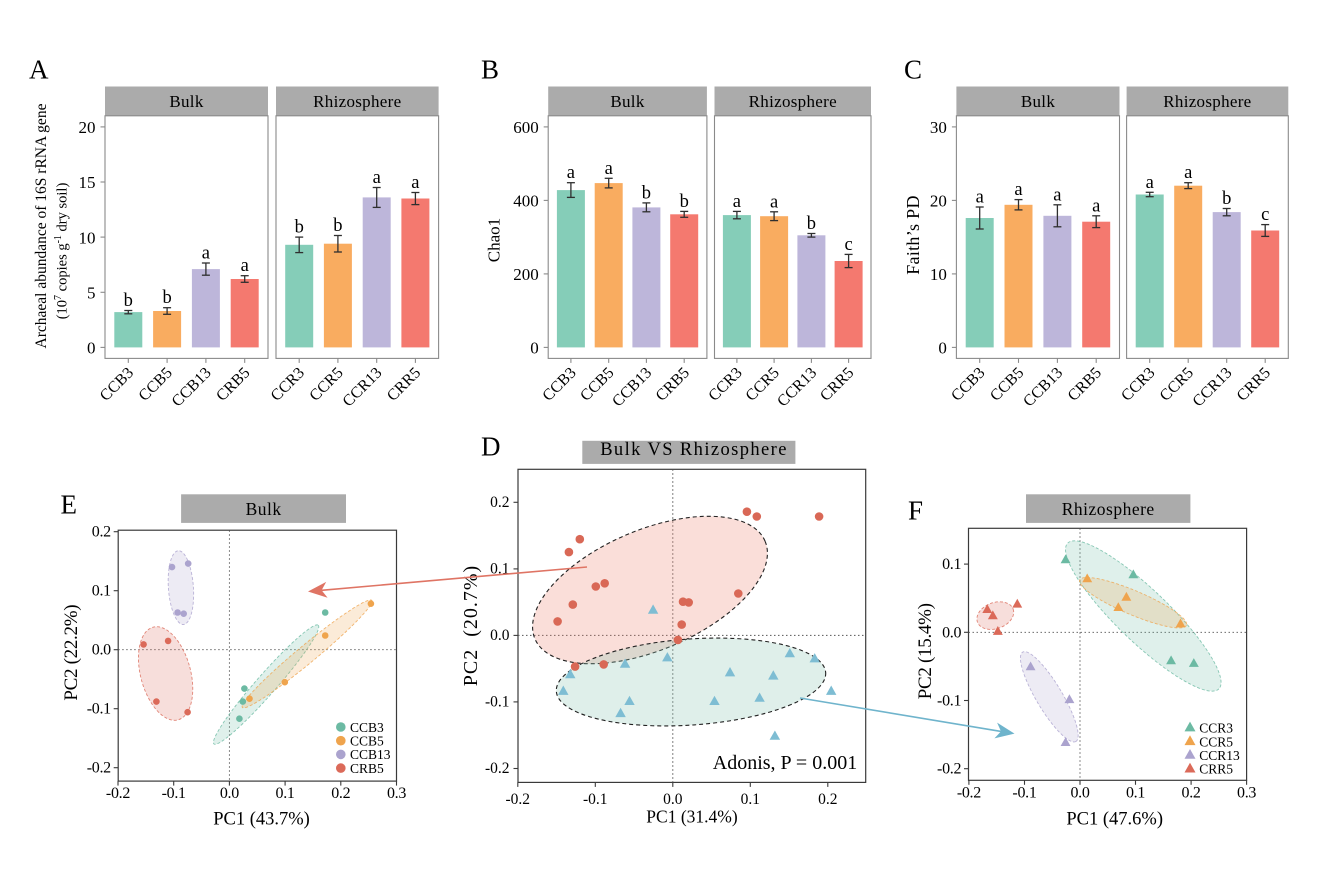 The image size is (1320, 880). I want to click on svg-text: PC1 (31.4%), so click(692, 817).